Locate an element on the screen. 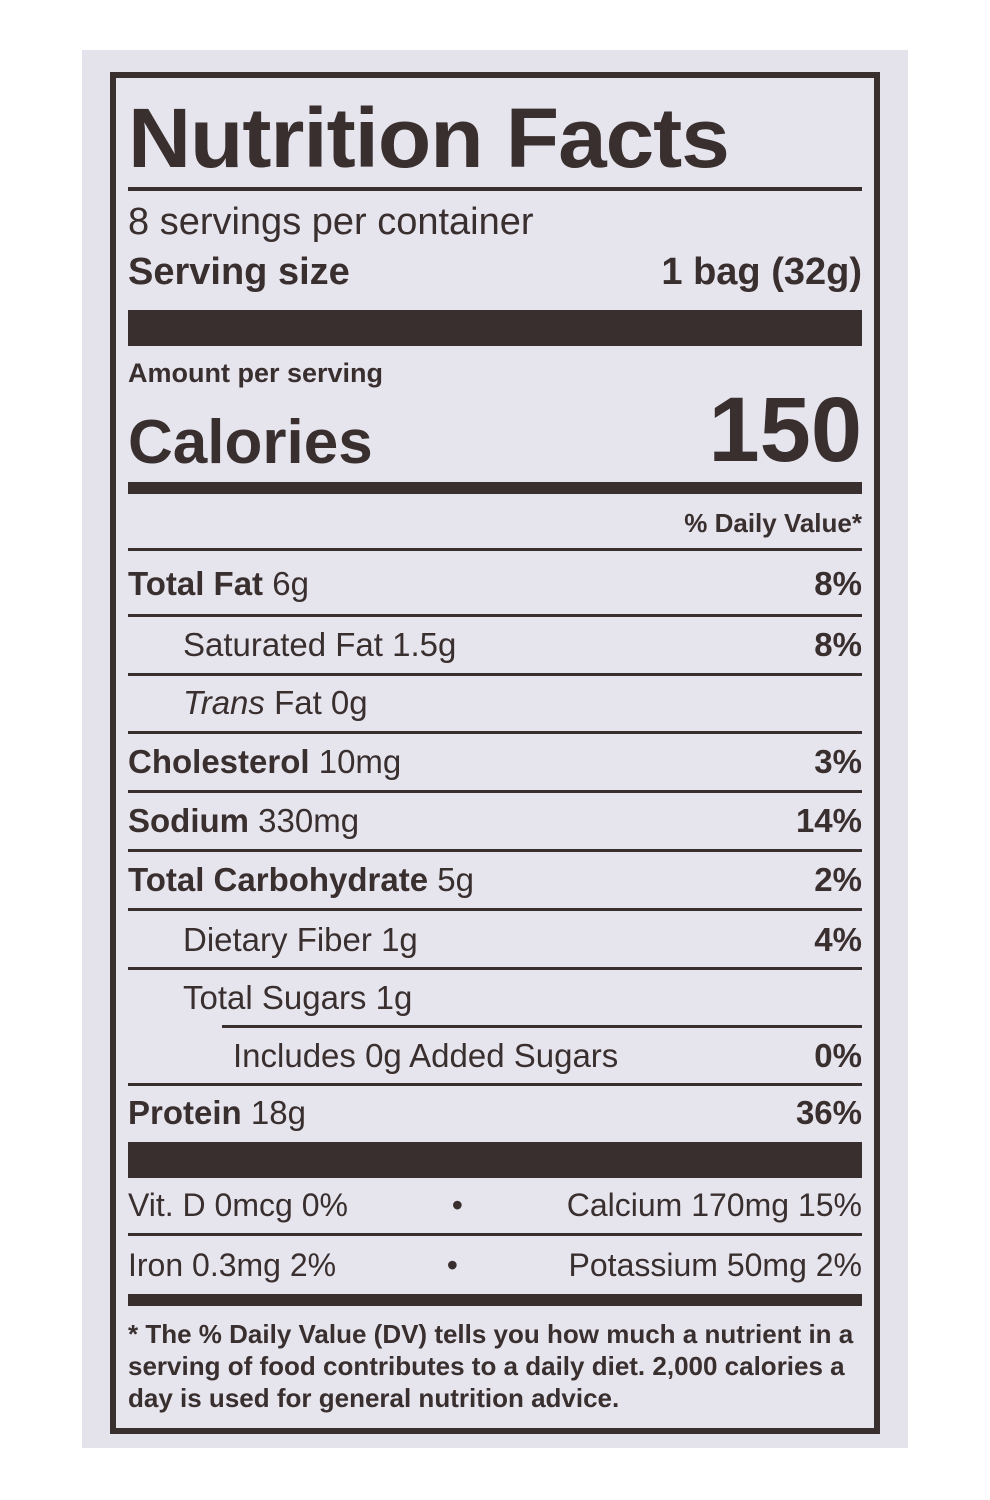 The width and height of the screenshot is (990, 1500). nutrient-row-cholesterol: Cholesterol 10mg 3% is located at coordinates (495, 761).